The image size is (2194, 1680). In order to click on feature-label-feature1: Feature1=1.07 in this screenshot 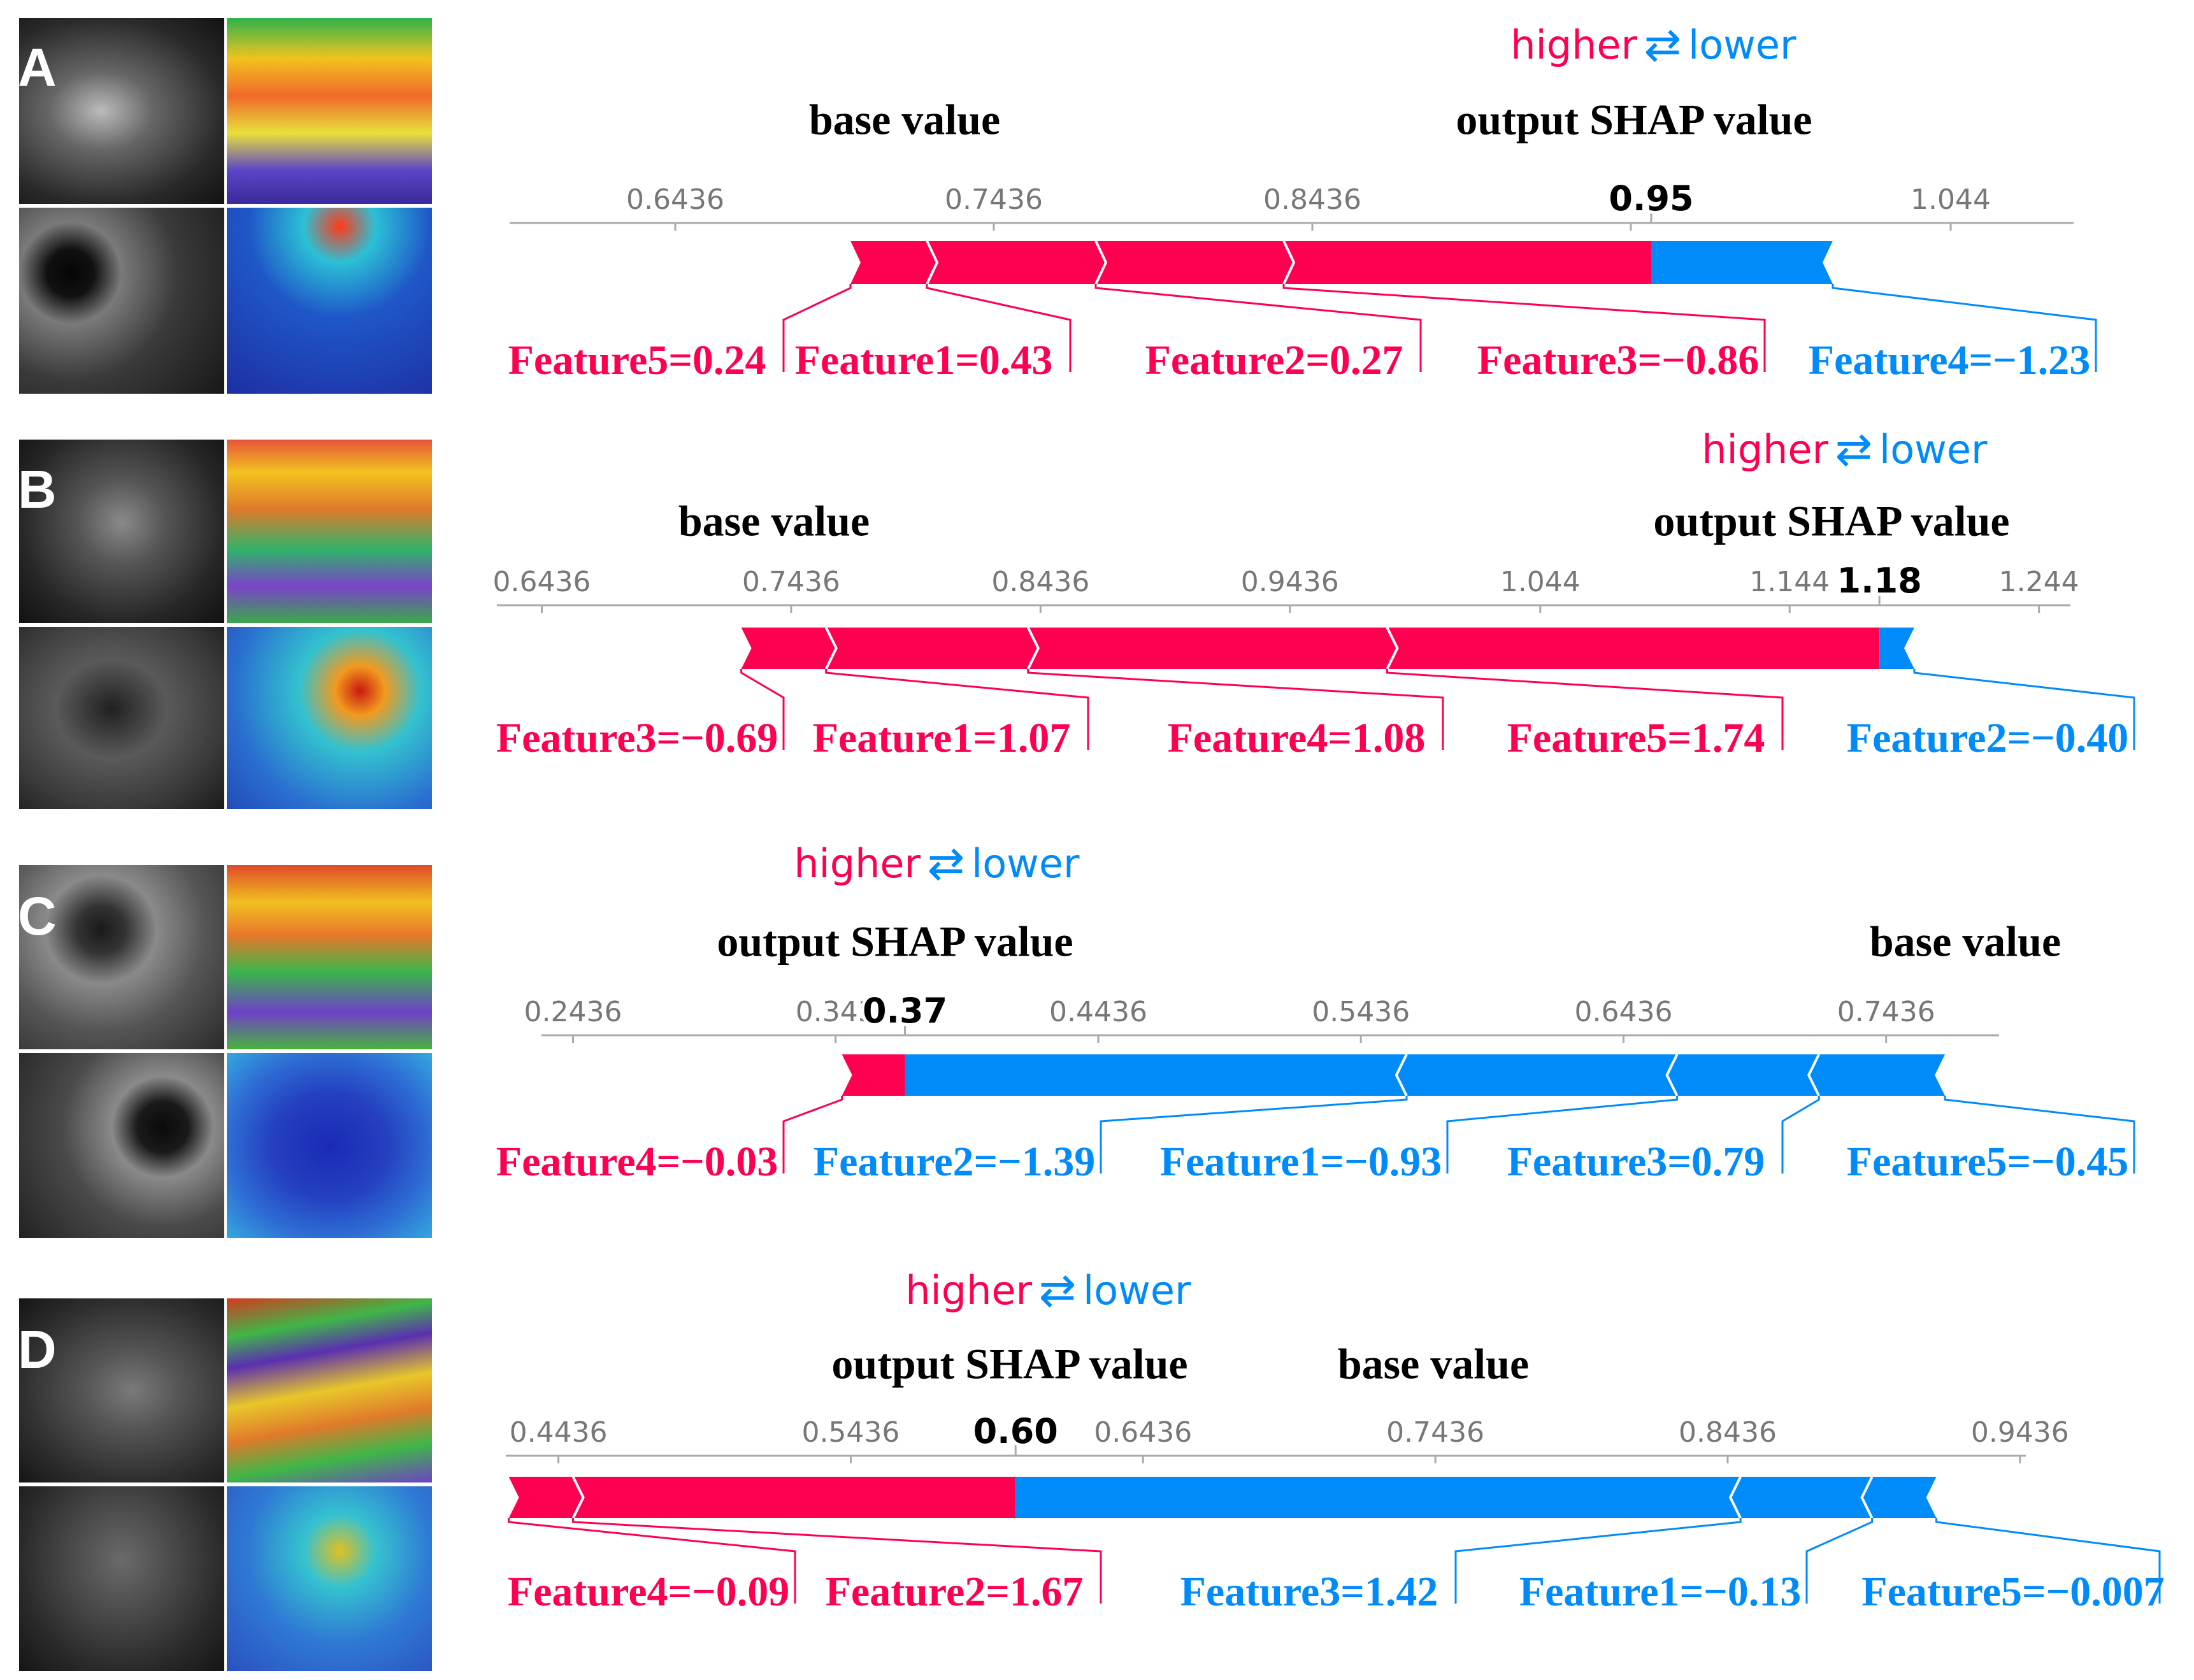, I will do `click(942, 738)`.